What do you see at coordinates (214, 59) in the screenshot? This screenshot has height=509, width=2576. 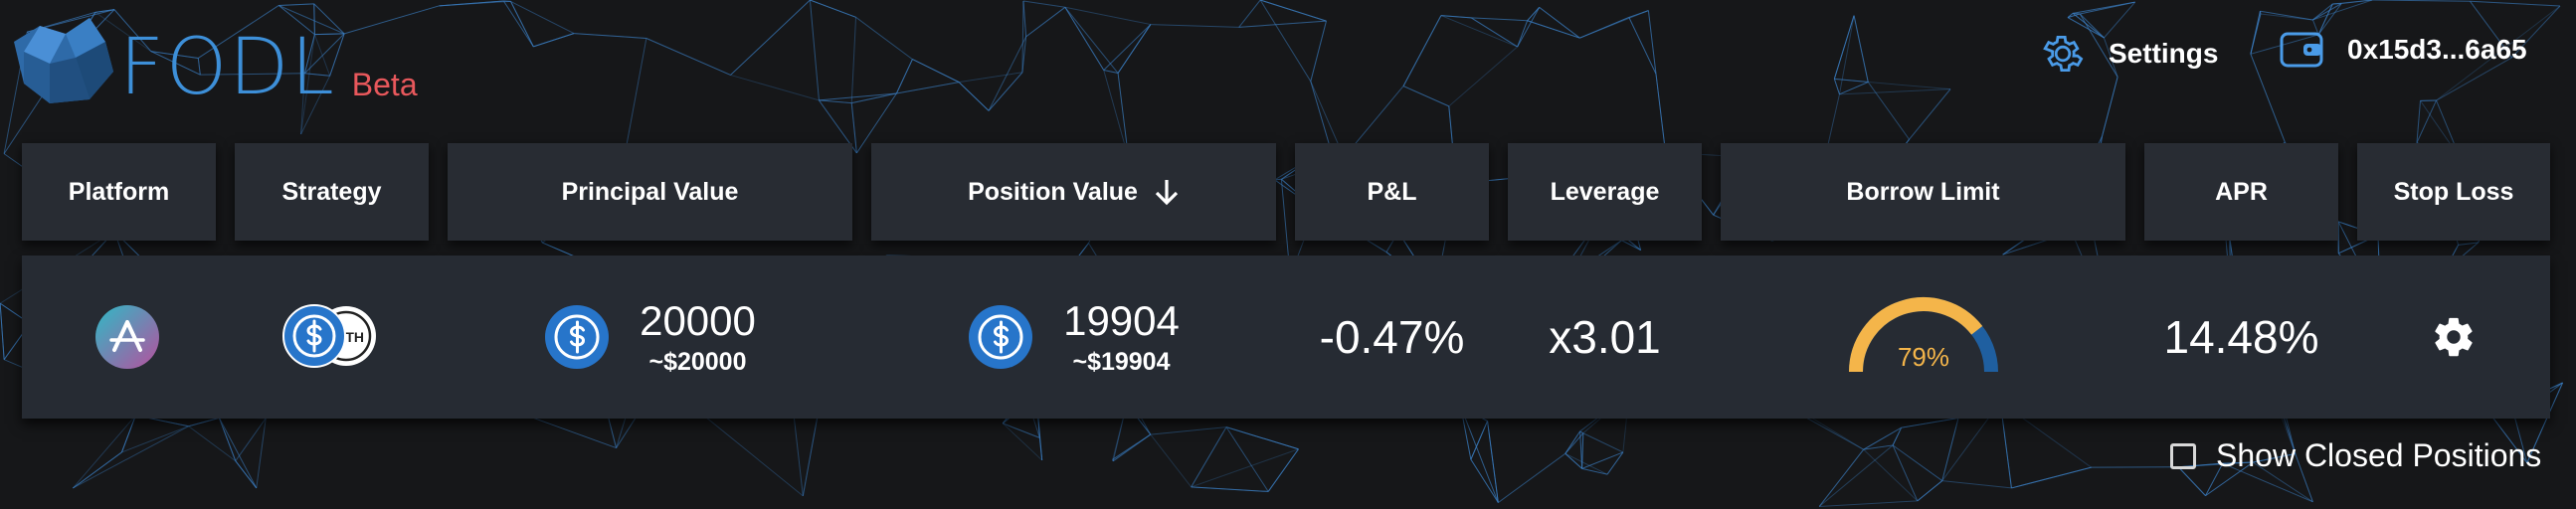 I see `fodl-logo: FODL Beta` at bounding box center [214, 59].